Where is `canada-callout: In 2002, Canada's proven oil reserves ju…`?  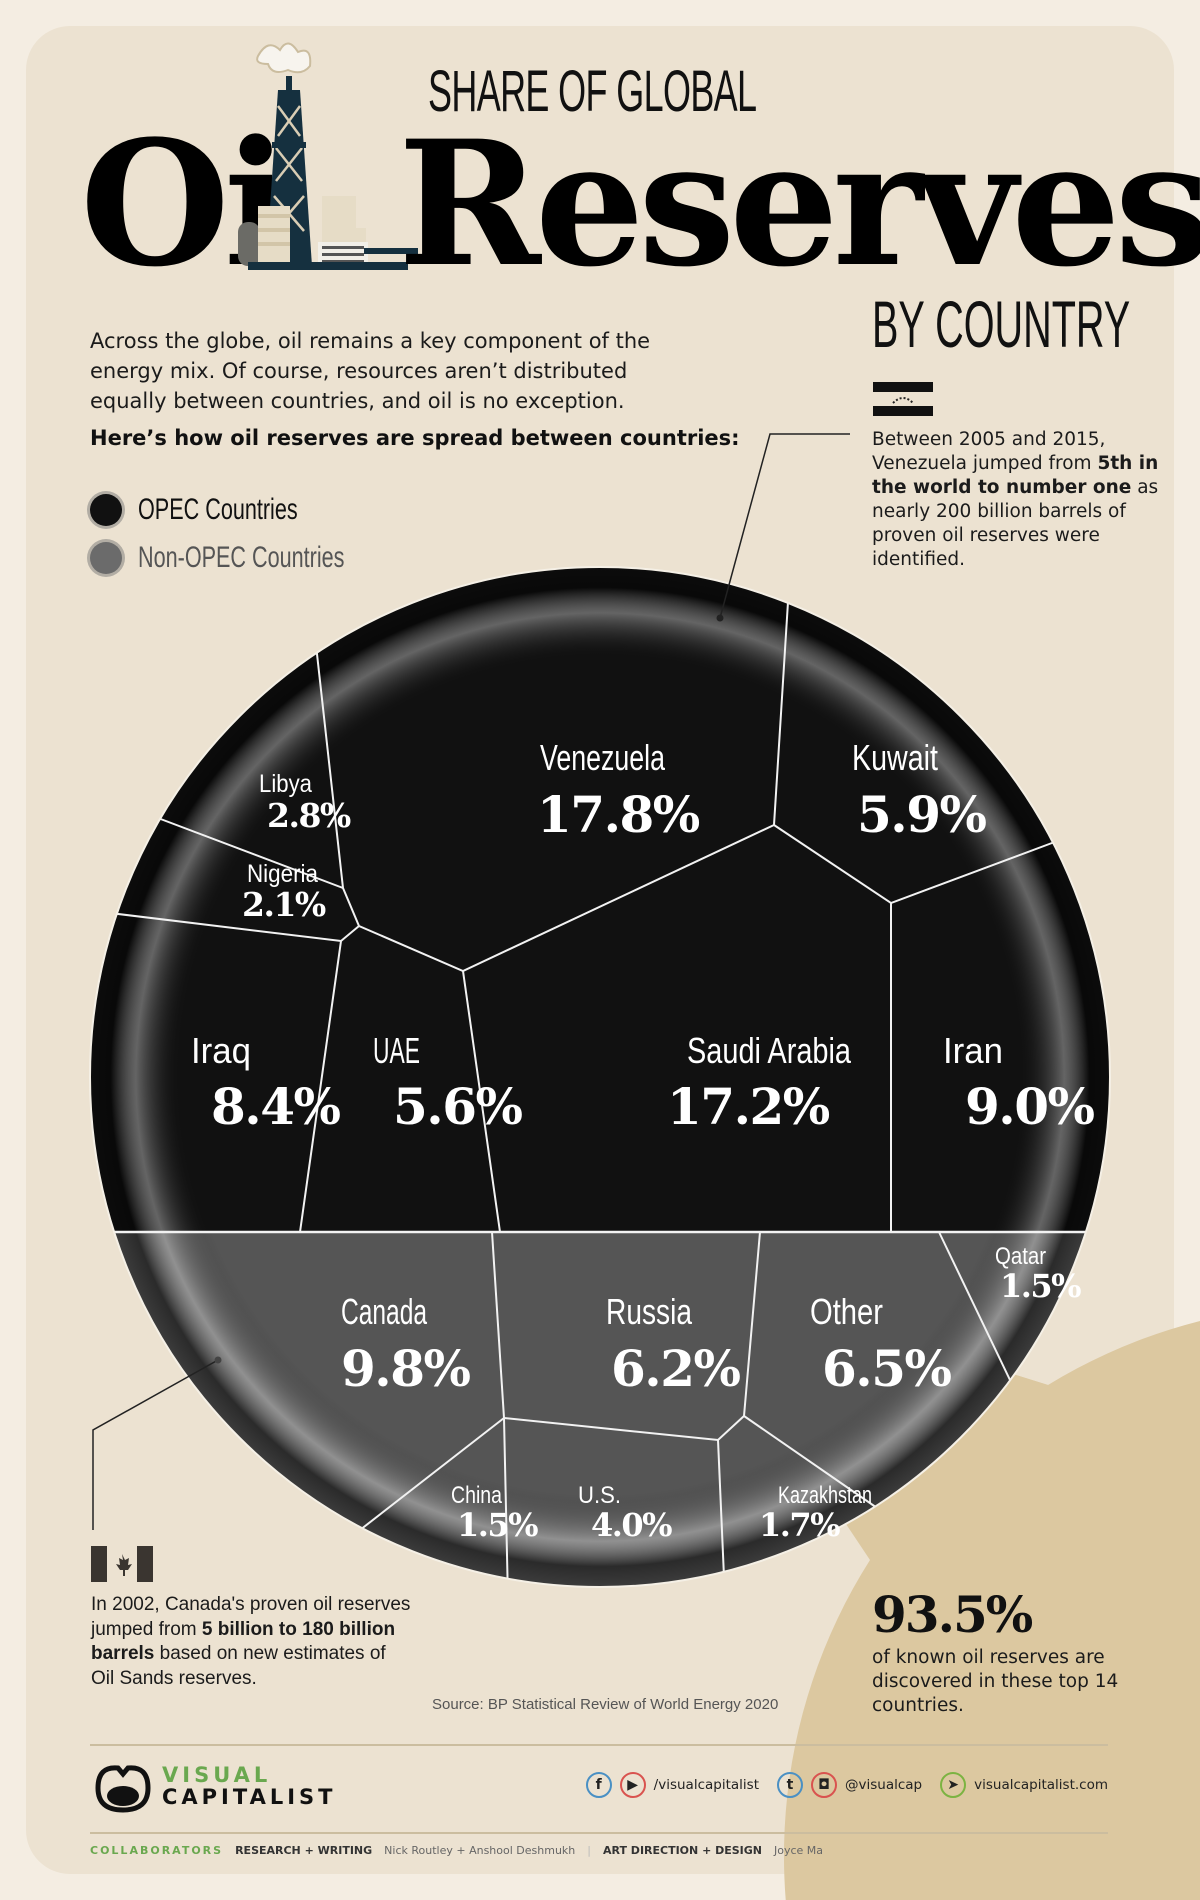
canada-callout: In 2002, Canada's proven oil reserves ju… is located at coordinates (251, 1642).